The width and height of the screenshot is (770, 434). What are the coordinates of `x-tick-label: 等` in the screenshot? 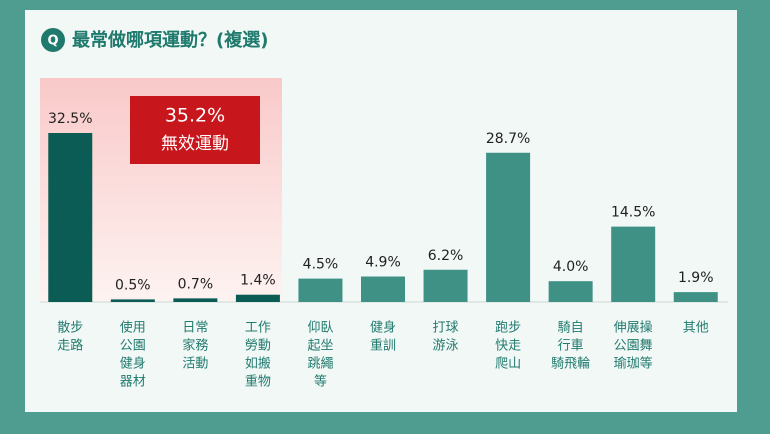 It's located at (320, 382).